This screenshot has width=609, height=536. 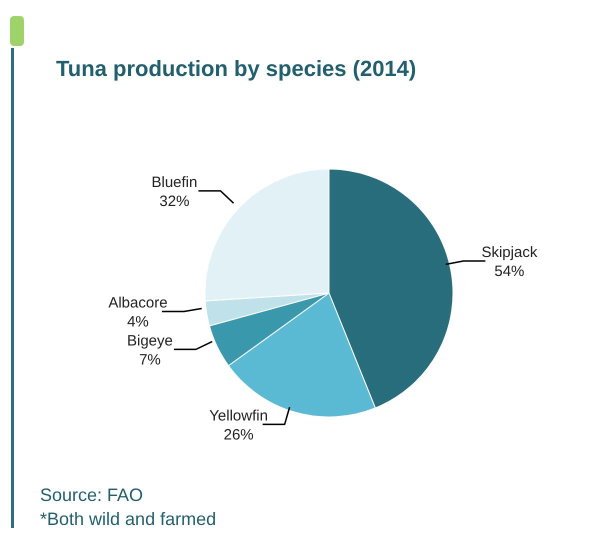 What do you see at coordinates (509, 271) in the screenshot?
I see `data-label: 54%` at bounding box center [509, 271].